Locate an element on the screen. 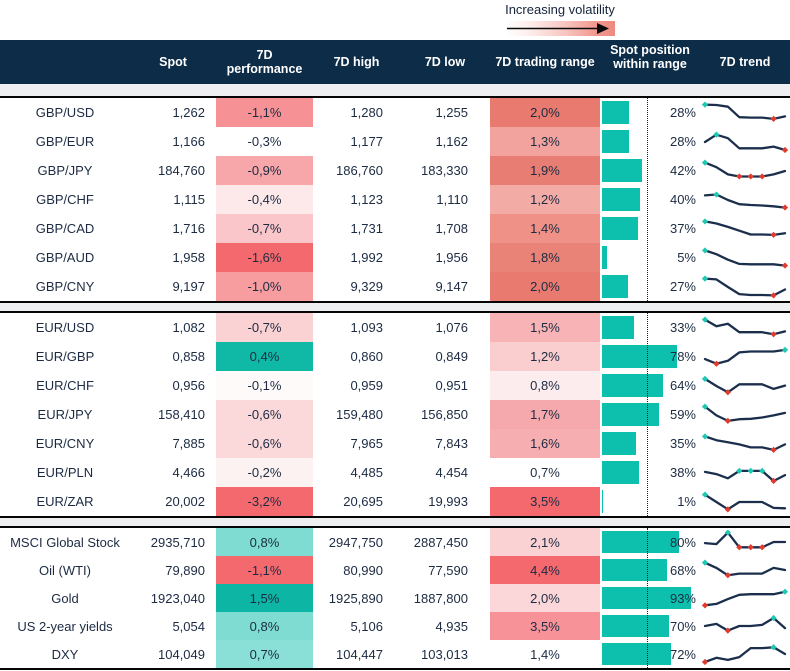  table-row: EUR/CNY 7,885 -0,6% 7,965 7,843 1,6% 35% is located at coordinates (395, 443).